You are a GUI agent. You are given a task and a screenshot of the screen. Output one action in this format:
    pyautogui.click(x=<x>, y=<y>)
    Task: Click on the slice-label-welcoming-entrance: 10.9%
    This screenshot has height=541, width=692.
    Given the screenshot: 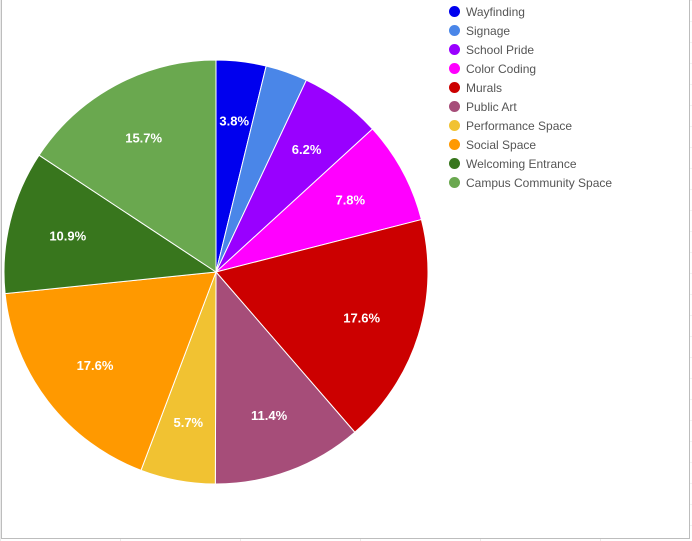 What is the action you would take?
    pyautogui.click(x=67, y=236)
    